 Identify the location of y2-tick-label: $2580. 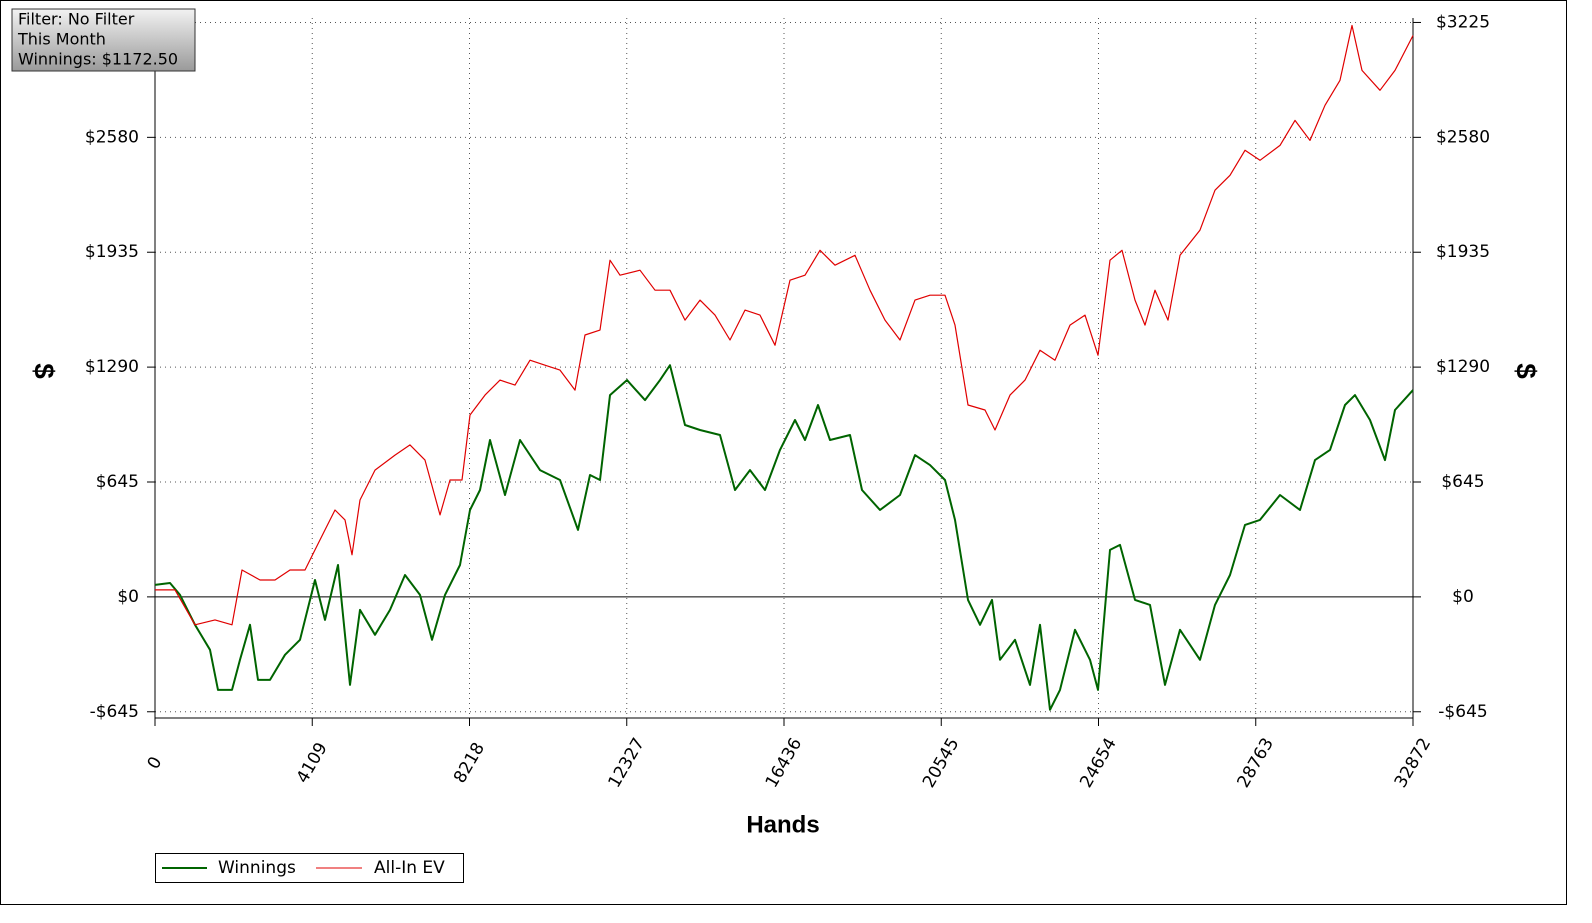
(1463, 137).